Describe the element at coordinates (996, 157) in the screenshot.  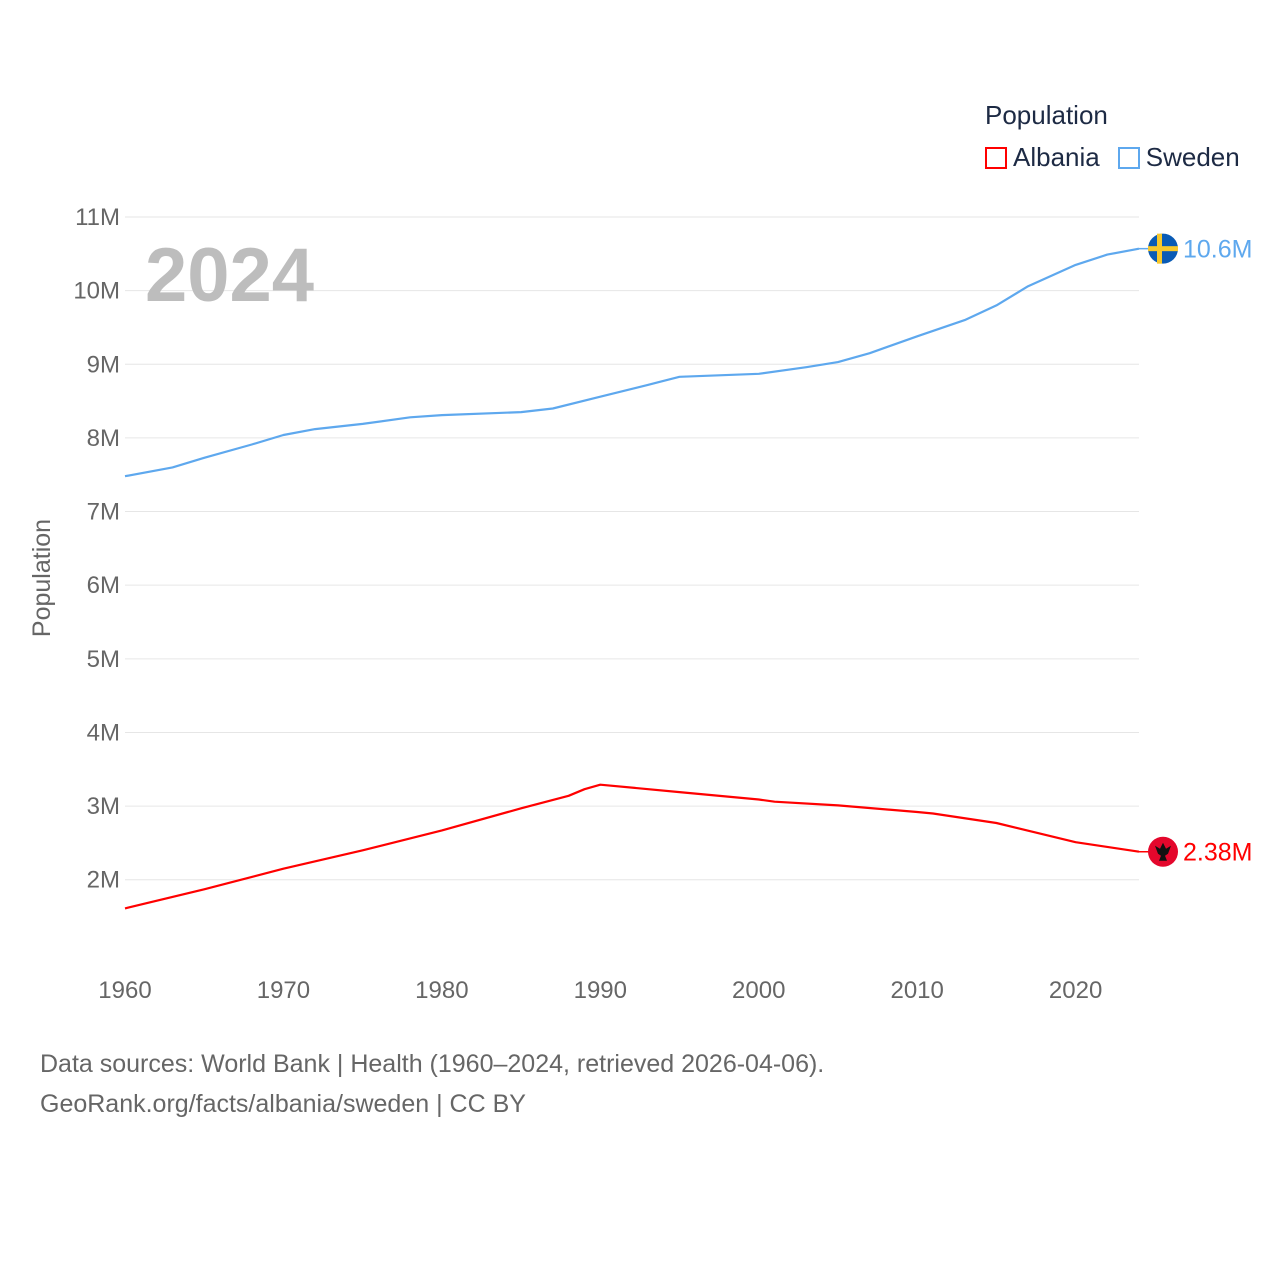
I see `albania-swatch` at that location.